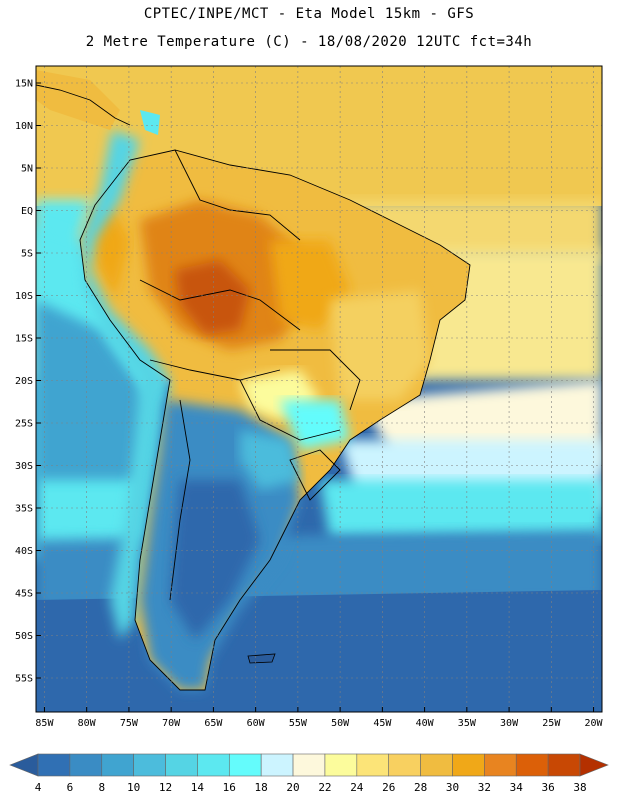  I want to click on lat-tick-label: 40S, so click(24, 551).